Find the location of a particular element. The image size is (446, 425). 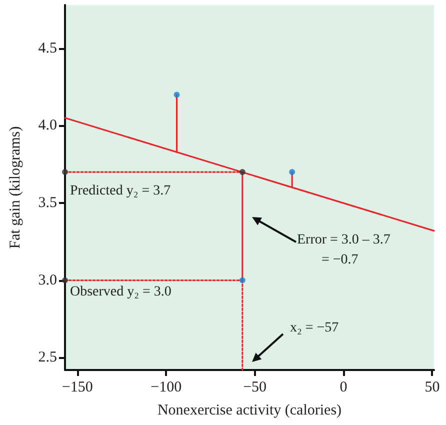

annotation: Predicted y₂ = 3.7 is located at coordinates (120, 191).